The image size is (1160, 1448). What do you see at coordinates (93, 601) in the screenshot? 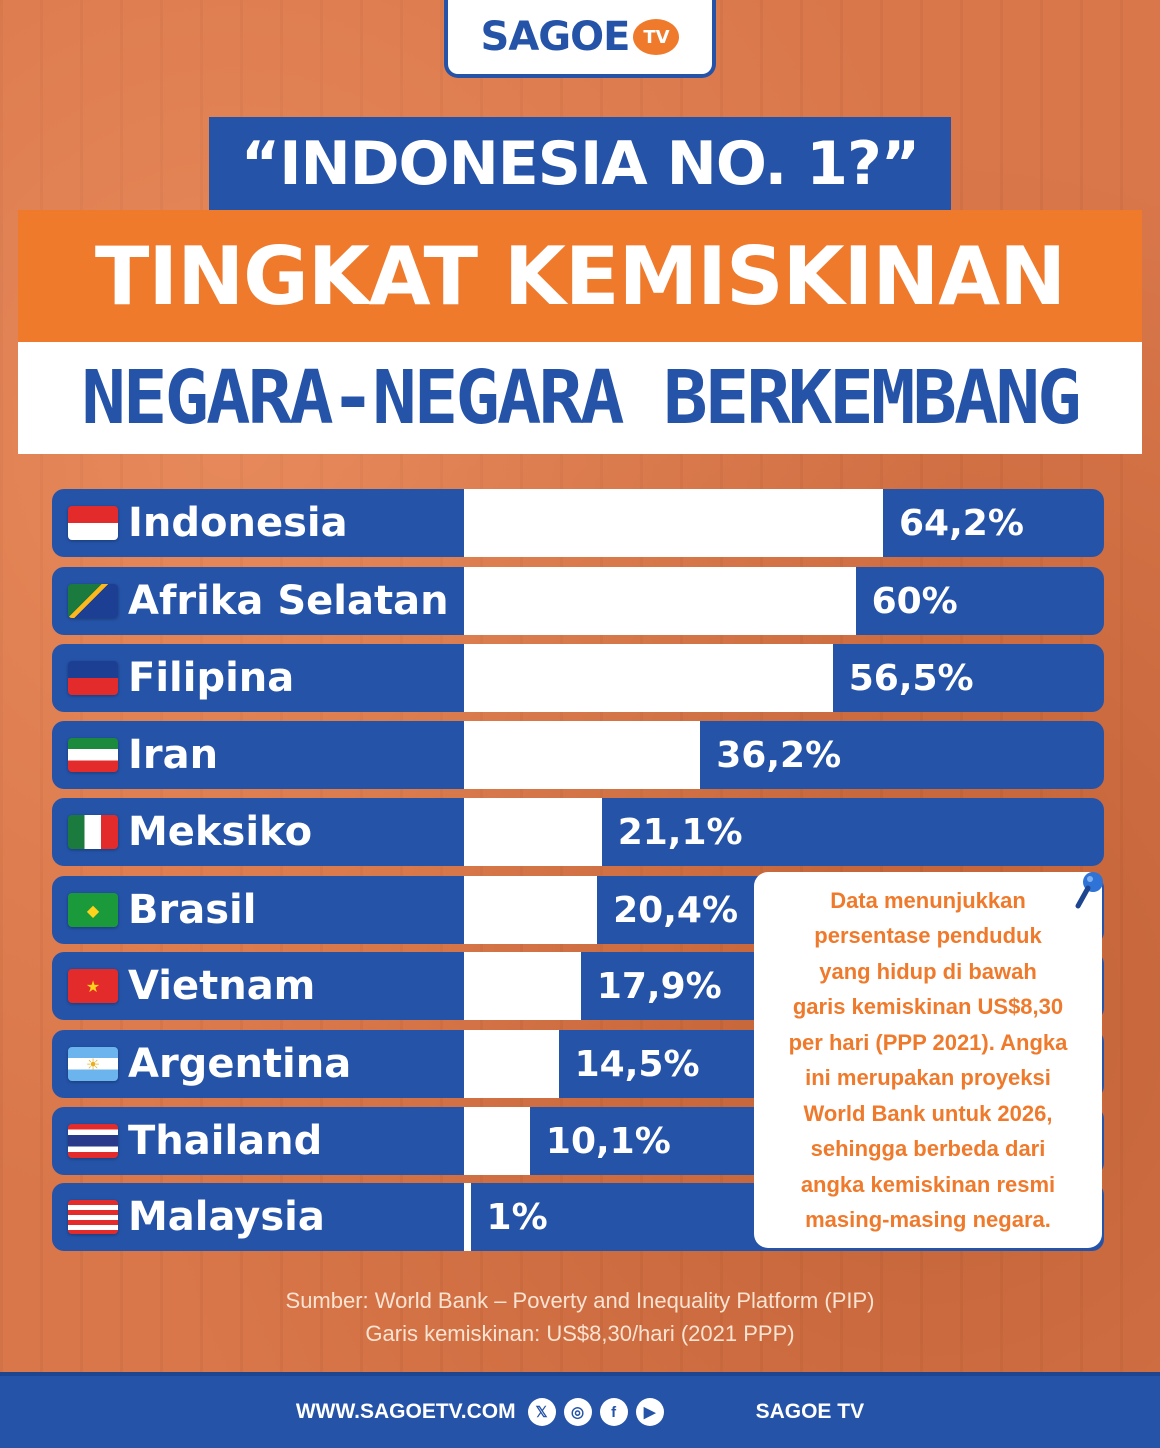
I see `south-africa-flag-icon` at bounding box center [93, 601].